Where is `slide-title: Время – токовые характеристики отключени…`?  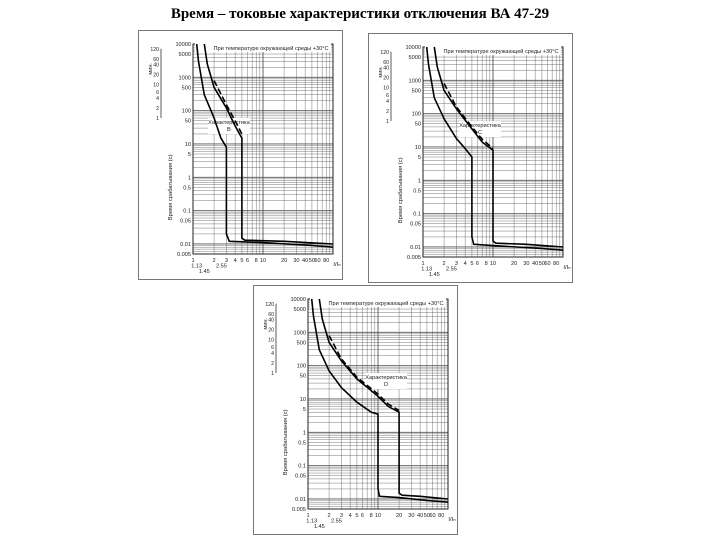 slide-title: Время – токовые характеристики отключени… is located at coordinates (360, 14).